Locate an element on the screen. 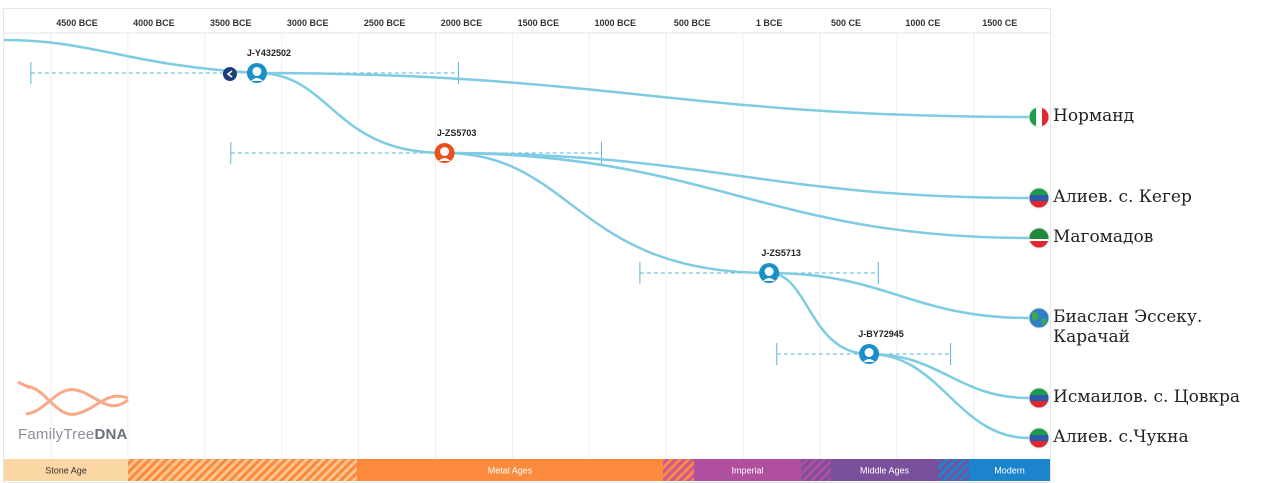  axis-tick-label: 4000 BCE is located at coordinates (154, 23).